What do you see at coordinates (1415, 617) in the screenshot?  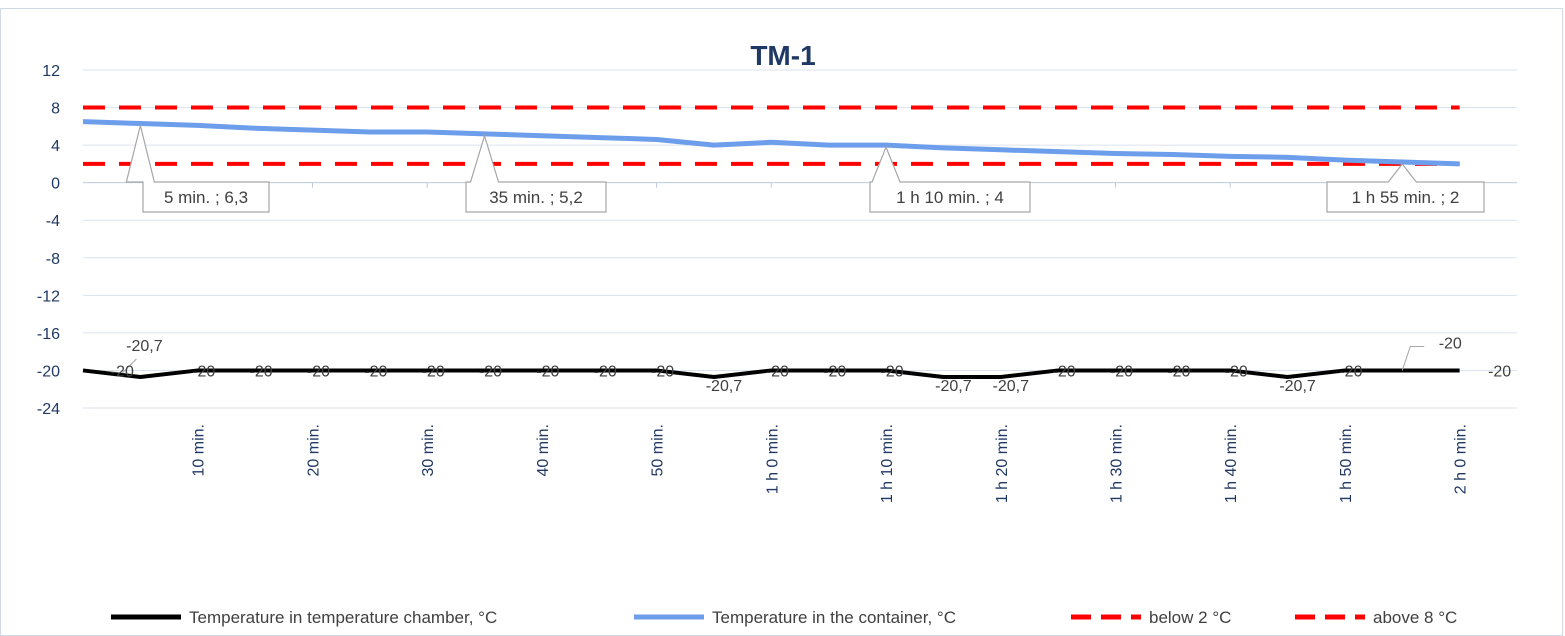 I see `legend-label: above 8 °C` at bounding box center [1415, 617].